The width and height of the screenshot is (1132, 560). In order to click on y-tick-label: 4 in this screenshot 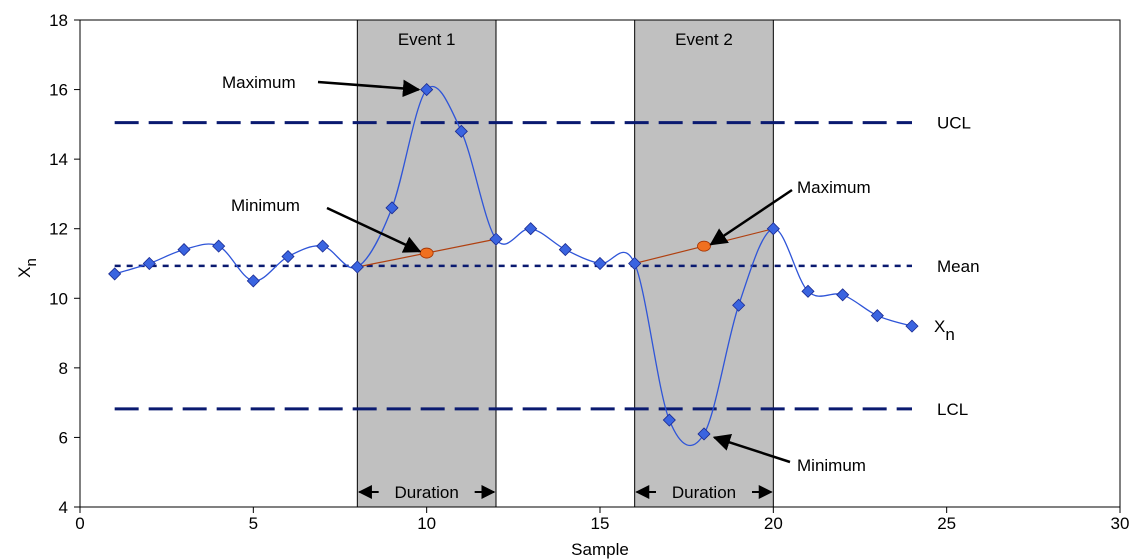, I will do `click(63, 507)`.